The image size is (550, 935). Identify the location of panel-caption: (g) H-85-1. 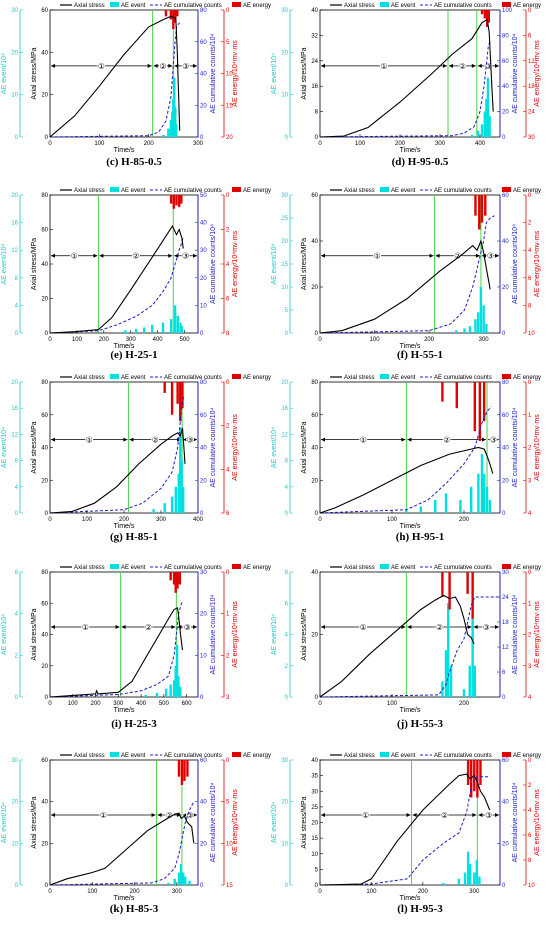
(134, 537).